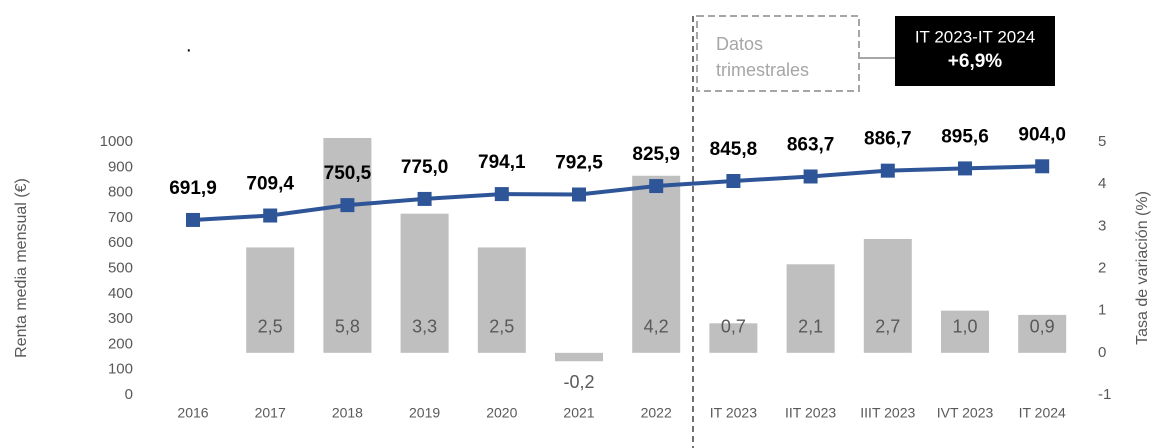 The height and width of the screenshot is (448, 1163). Describe the element at coordinates (579, 163) in the screenshot. I see `line-label: 792,5` at that location.